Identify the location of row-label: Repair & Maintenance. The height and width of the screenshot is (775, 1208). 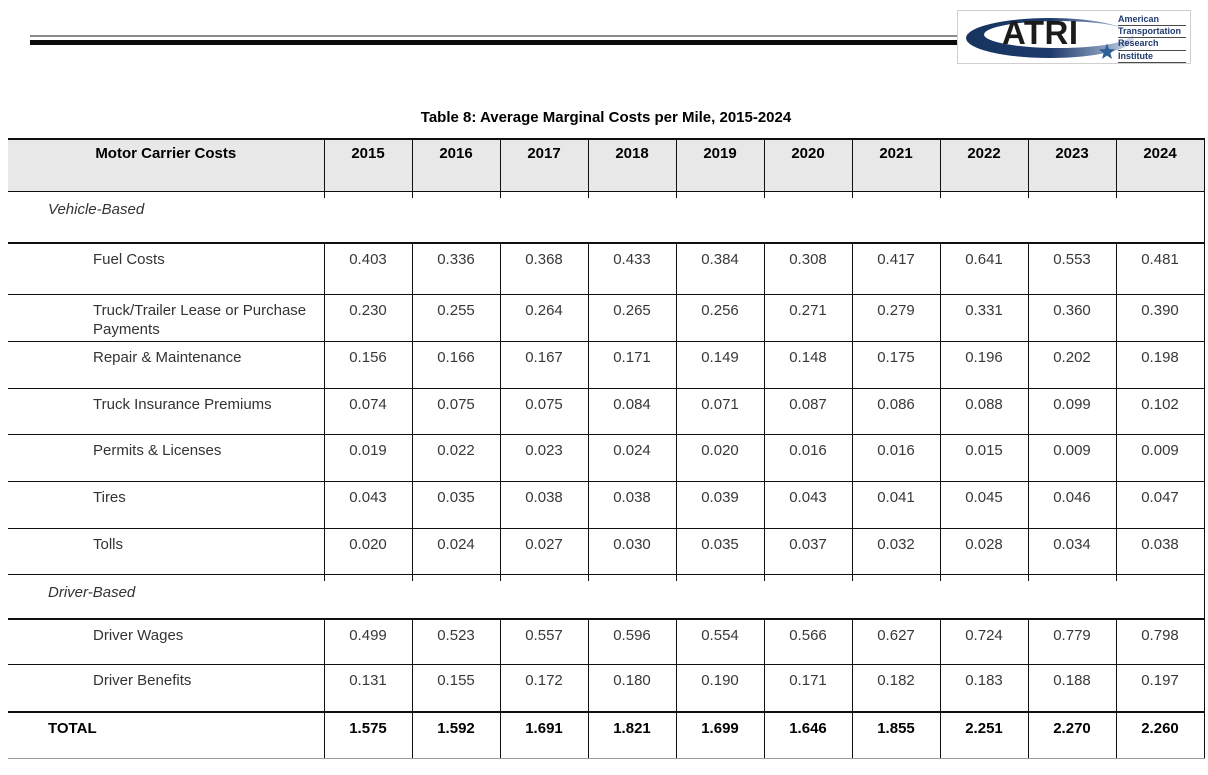
(166, 364).